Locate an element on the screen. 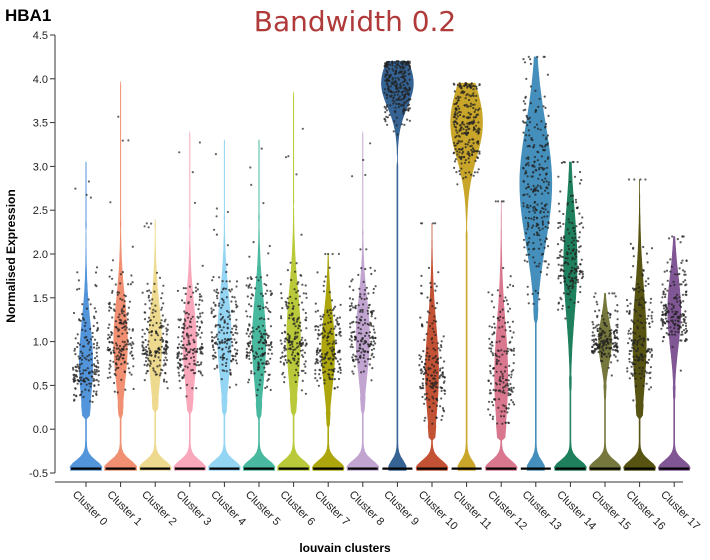  x-tick-label: Cluster 6 is located at coordinates (297, 509).